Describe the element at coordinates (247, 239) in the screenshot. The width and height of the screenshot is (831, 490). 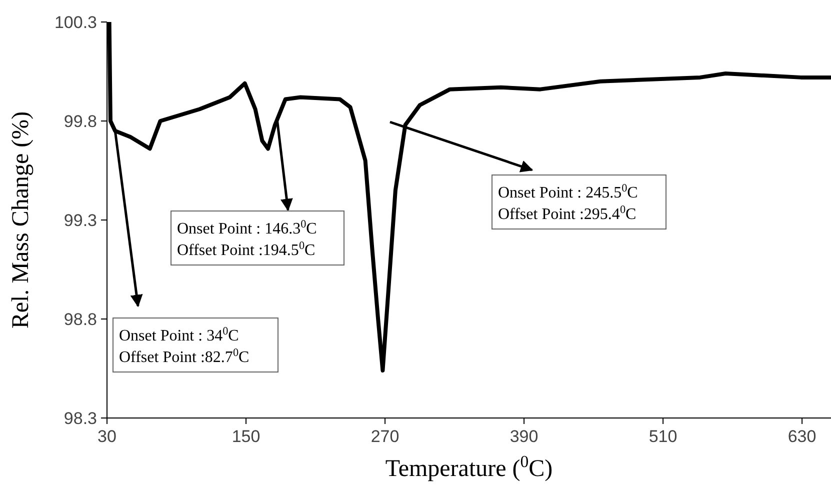
I see `annotation: Onset Point : 146.3$^{0}$C Offset Point :194.5$^{0}$C` at that location.